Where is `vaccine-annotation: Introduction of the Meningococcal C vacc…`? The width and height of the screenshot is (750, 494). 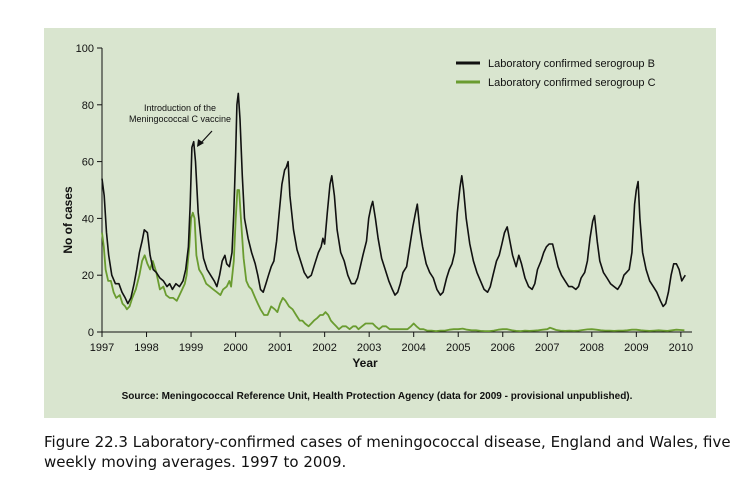
vaccine-annotation: Introduction of the Meningococcal C vacc… is located at coordinates (180, 125).